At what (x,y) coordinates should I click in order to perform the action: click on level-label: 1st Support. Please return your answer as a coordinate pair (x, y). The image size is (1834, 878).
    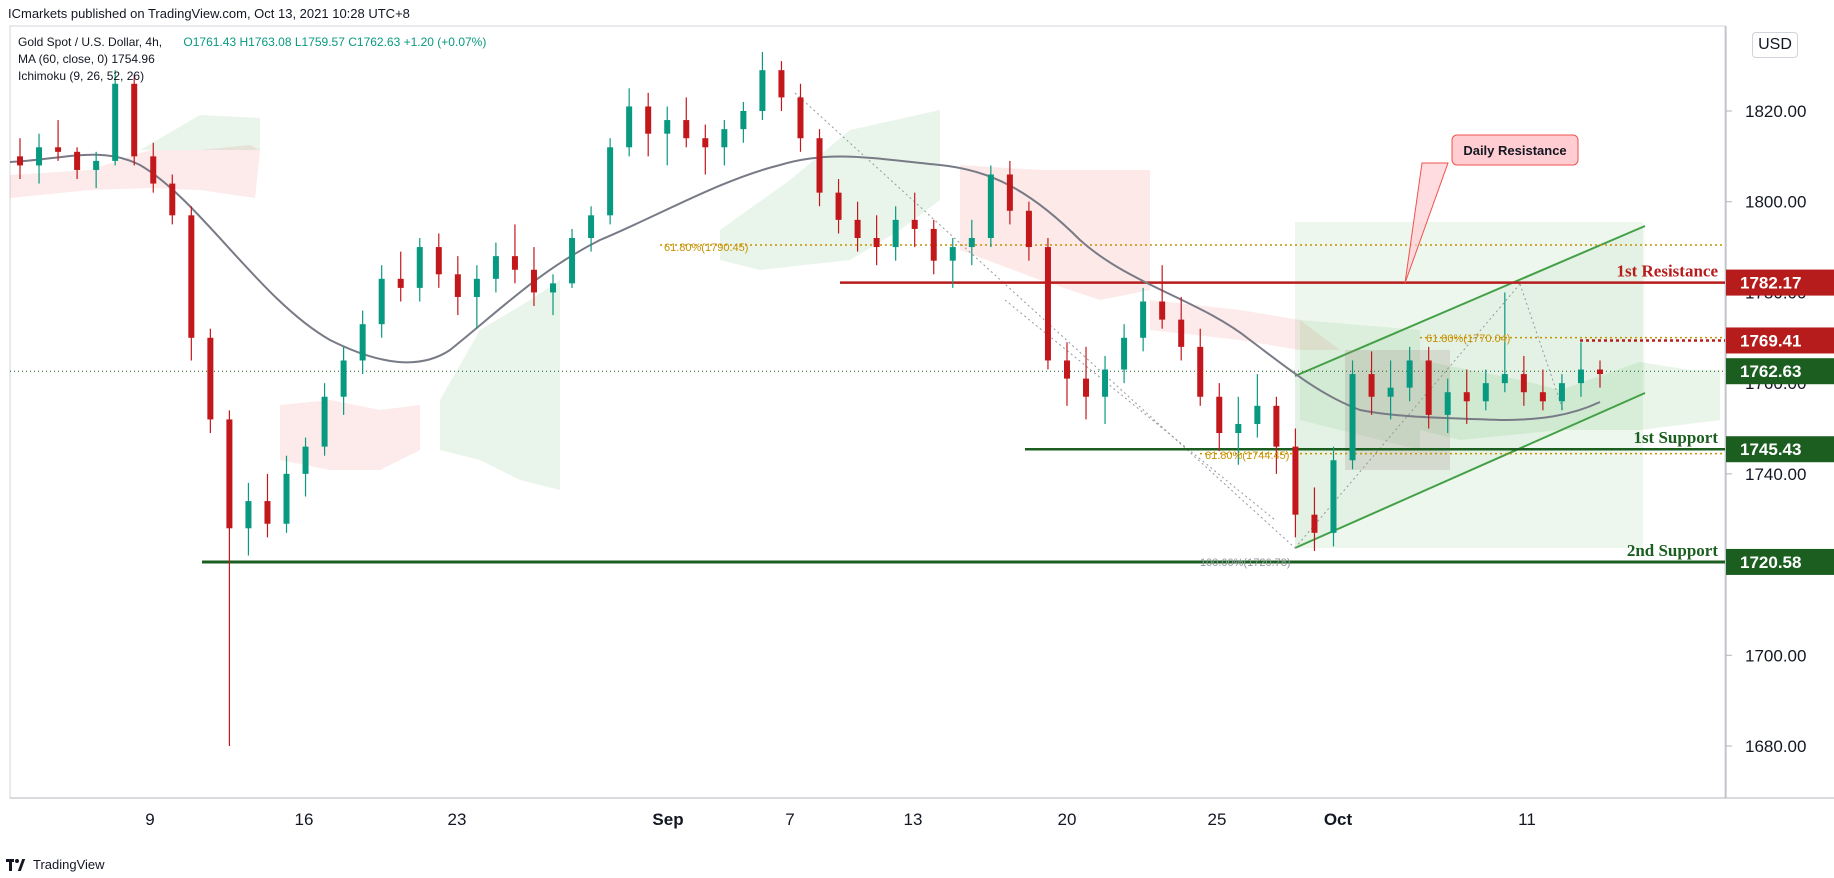
    Looking at the image, I should click on (1675, 437).